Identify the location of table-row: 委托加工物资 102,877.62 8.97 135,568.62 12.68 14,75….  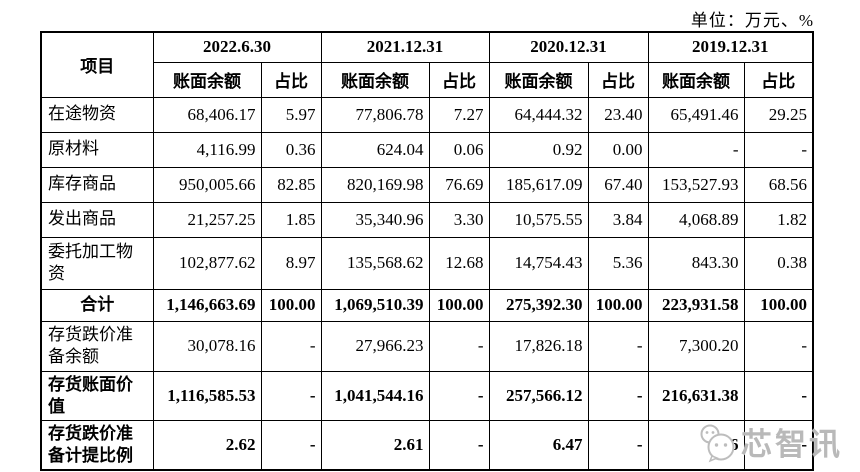
(427, 263).